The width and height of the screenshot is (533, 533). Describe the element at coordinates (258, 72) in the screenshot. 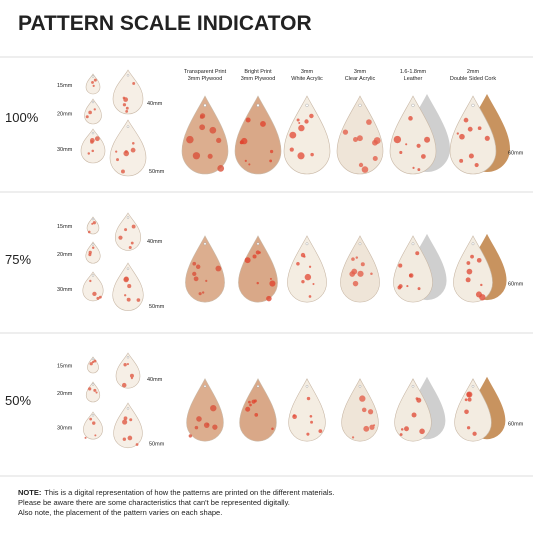

I see `material-label: Bright Print` at that location.